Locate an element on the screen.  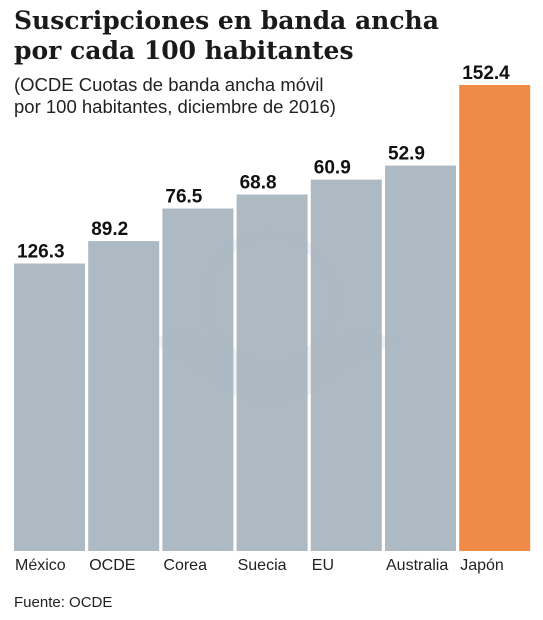
bar-value-label: 60.9 is located at coordinates (332, 168).